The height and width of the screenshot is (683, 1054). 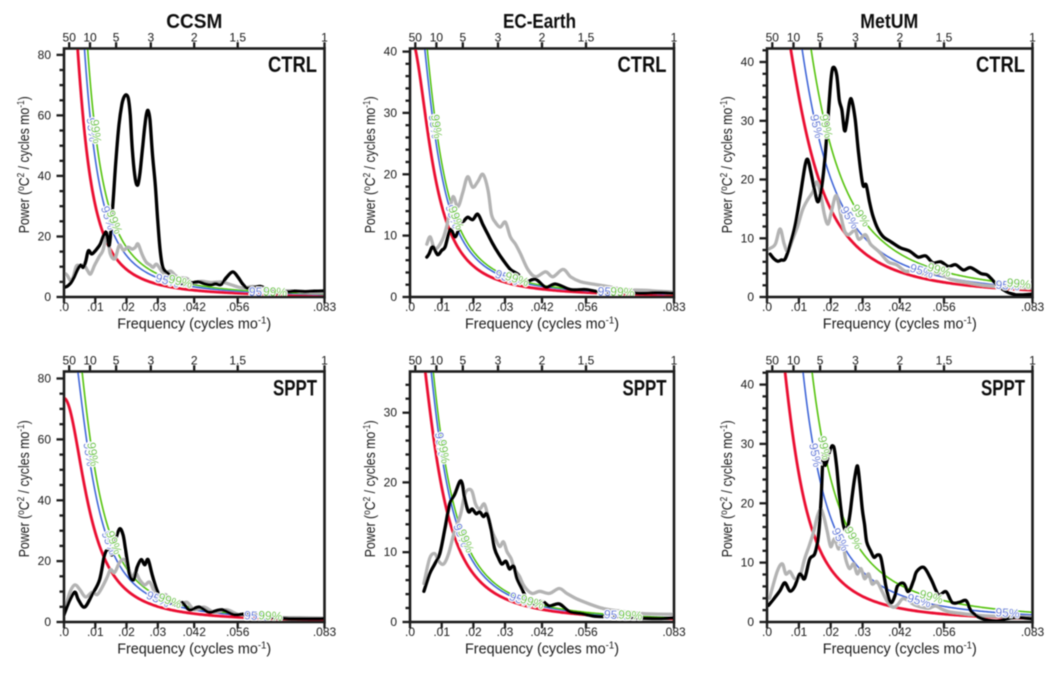 I want to click on svg-text: 3, so click(x=498, y=361).